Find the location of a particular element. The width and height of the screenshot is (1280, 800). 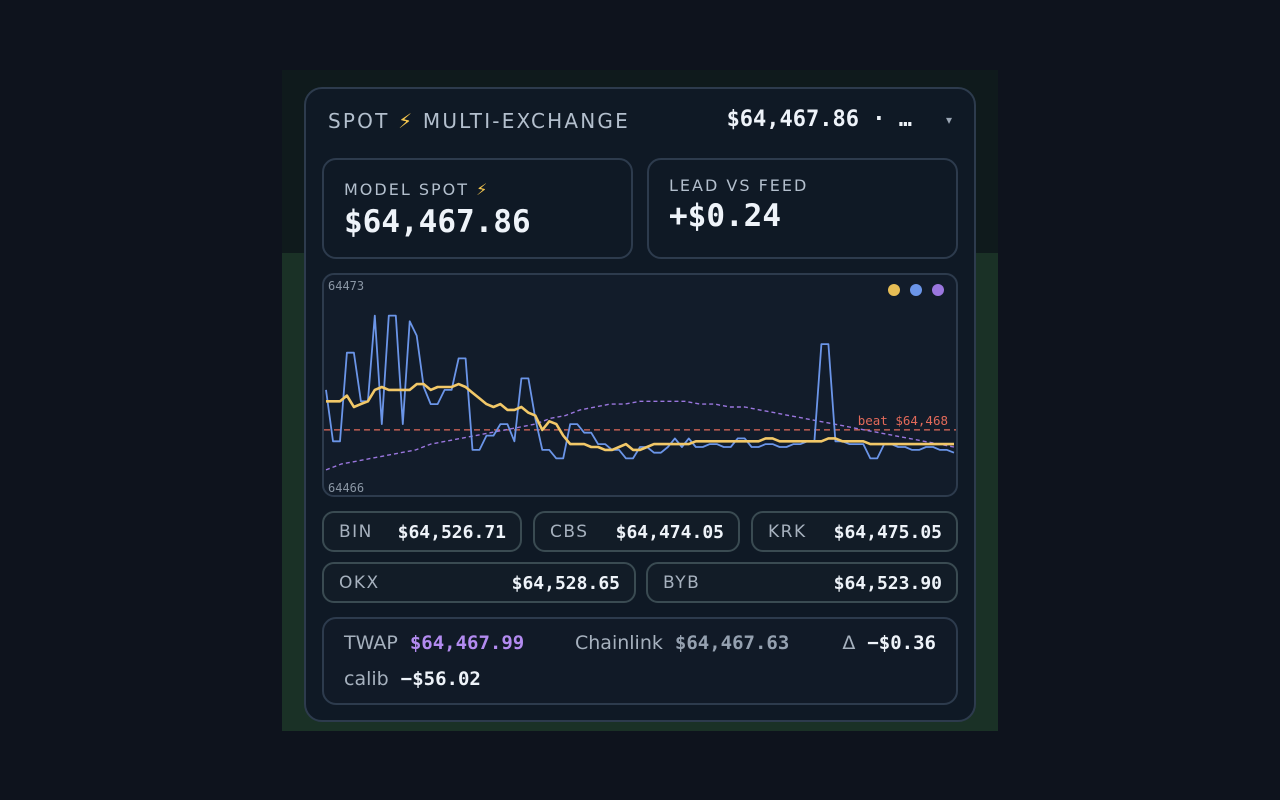

widget-title: SPOT ⚡ MULTI-EXCHANGE is located at coordinates (479, 121).